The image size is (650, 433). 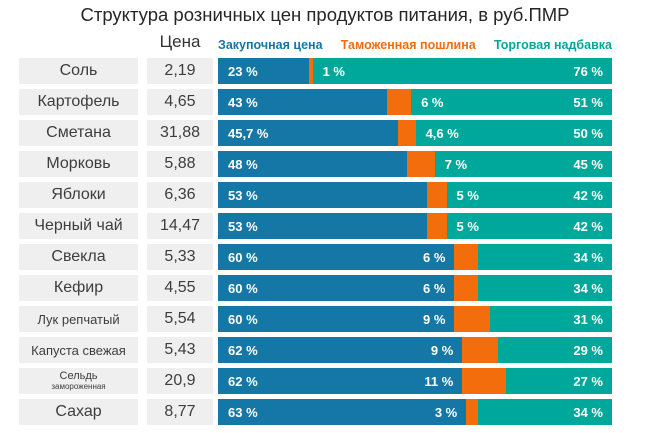 I want to click on stacked-bar: 63 % 3 % 34 %, so click(x=415, y=412).